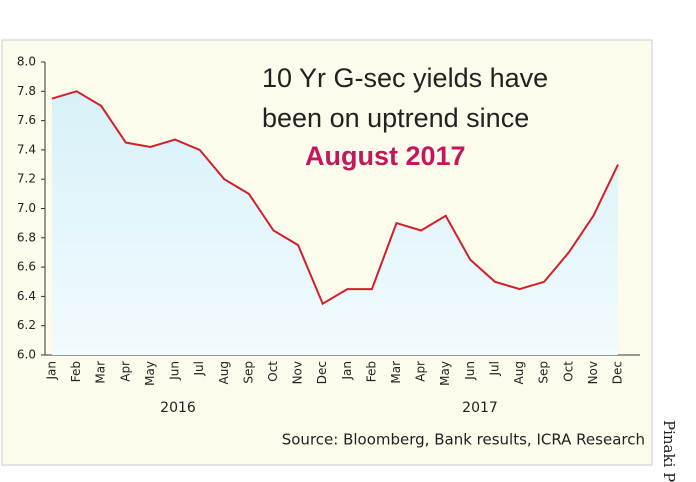 Image resolution: width=696 pixels, height=482 pixels. What do you see at coordinates (669, 451) in the screenshot?
I see `credit: Pinaki Paul` at bounding box center [669, 451].